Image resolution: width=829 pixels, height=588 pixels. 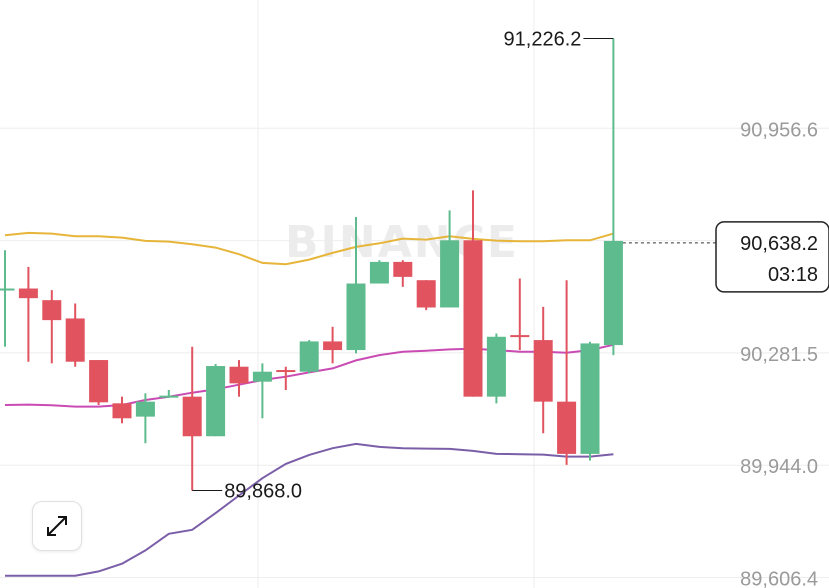 What do you see at coordinates (779, 244) in the screenshot?
I see `current-price-label: 90,638.2` at bounding box center [779, 244].